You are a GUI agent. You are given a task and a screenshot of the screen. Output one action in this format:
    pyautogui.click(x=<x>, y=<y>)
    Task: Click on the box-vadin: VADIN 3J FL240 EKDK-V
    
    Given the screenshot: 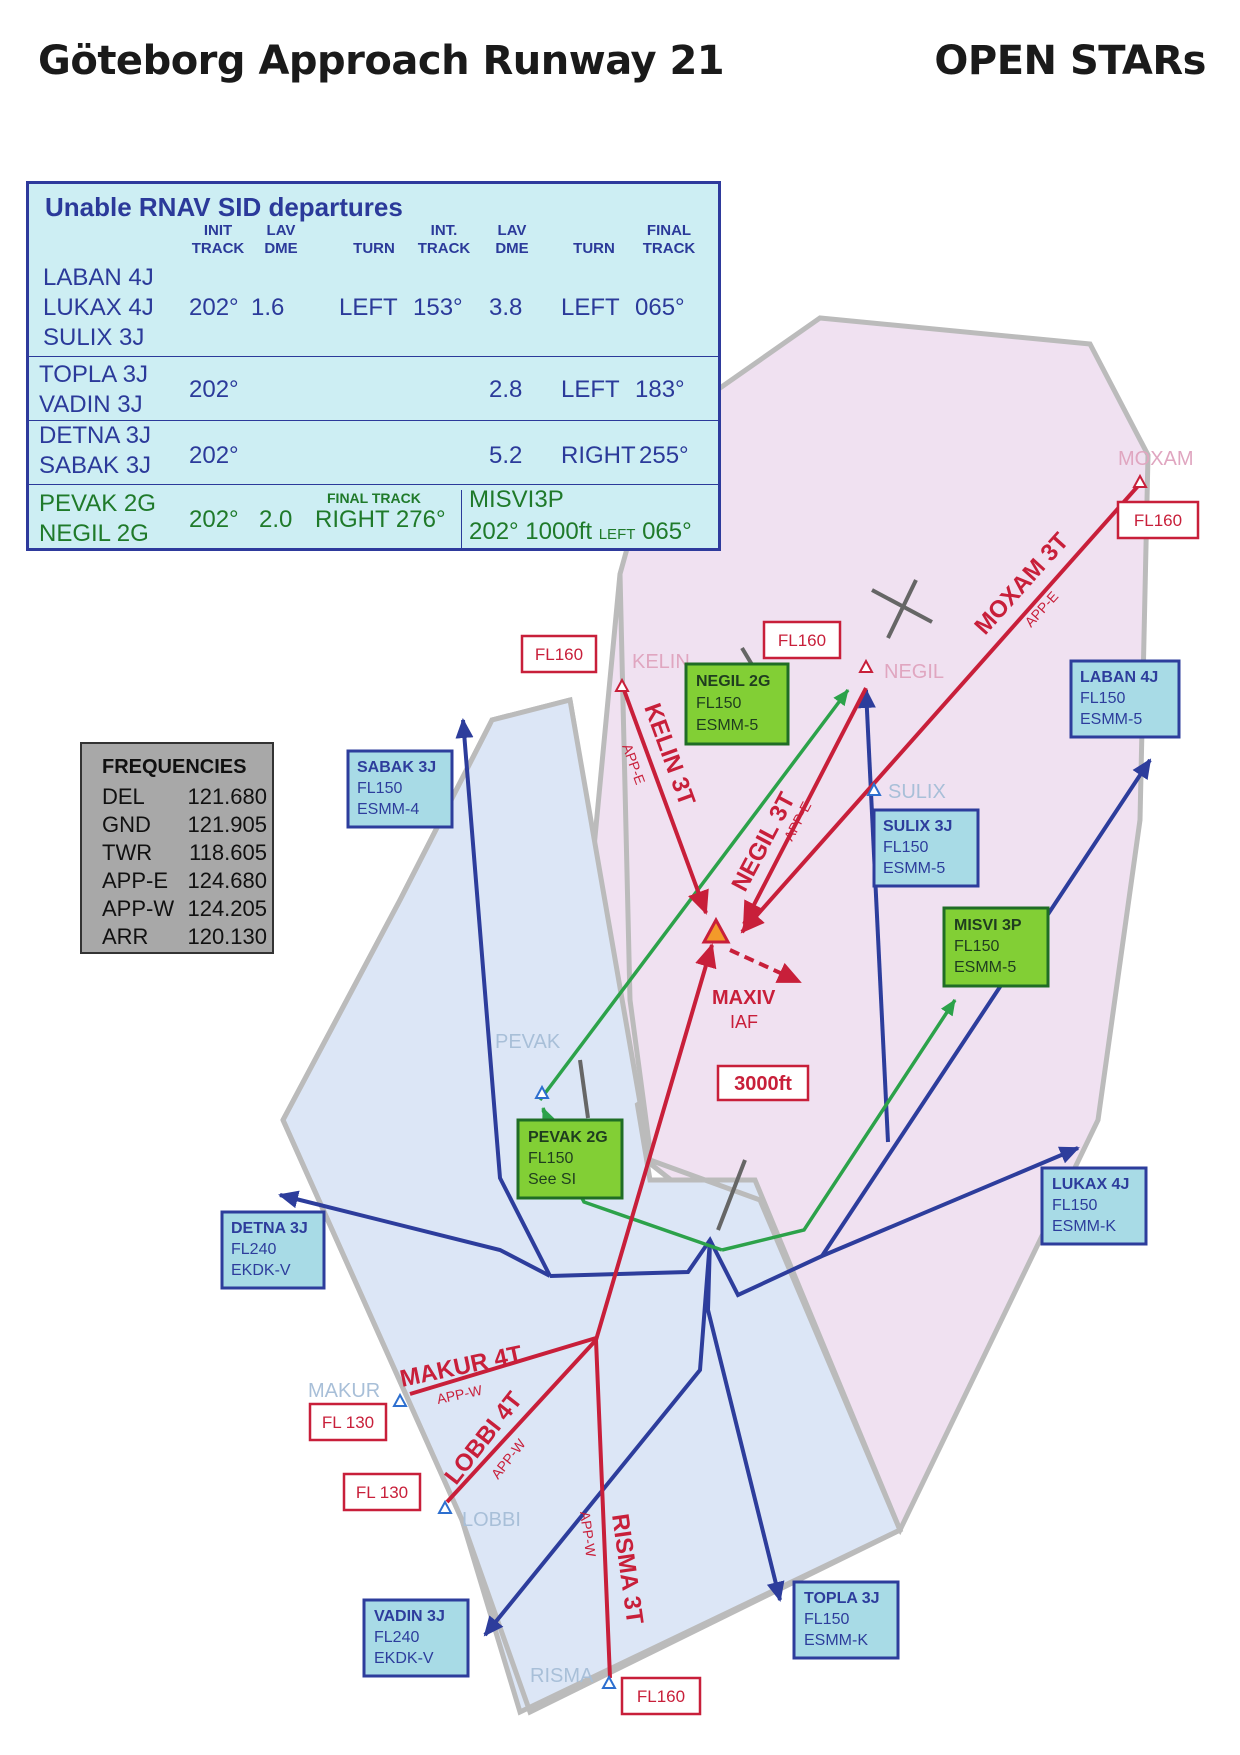 What is the action you would take?
    pyautogui.click(x=416, y=1638)
    